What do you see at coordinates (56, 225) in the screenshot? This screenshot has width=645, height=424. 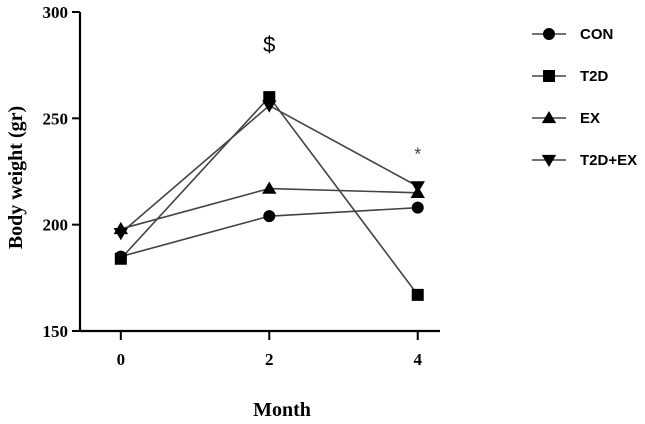 I see `y-tick-label: 200` at bounding box center [56, 225].